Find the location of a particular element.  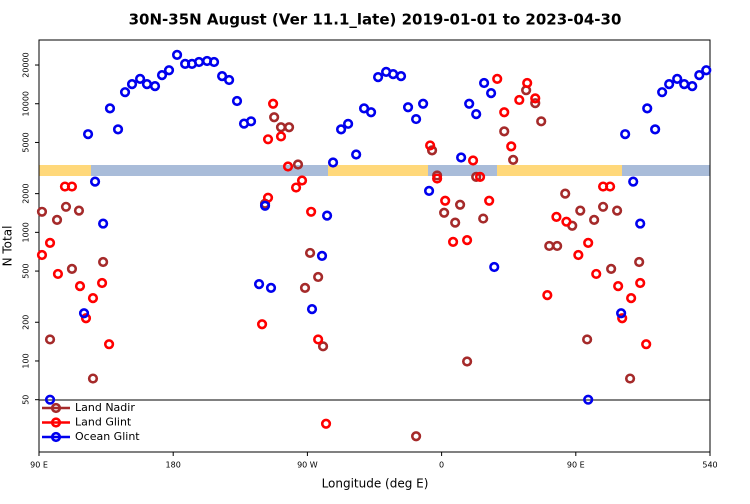

legend-label: Land Glint is located at coordinates (103, 422).